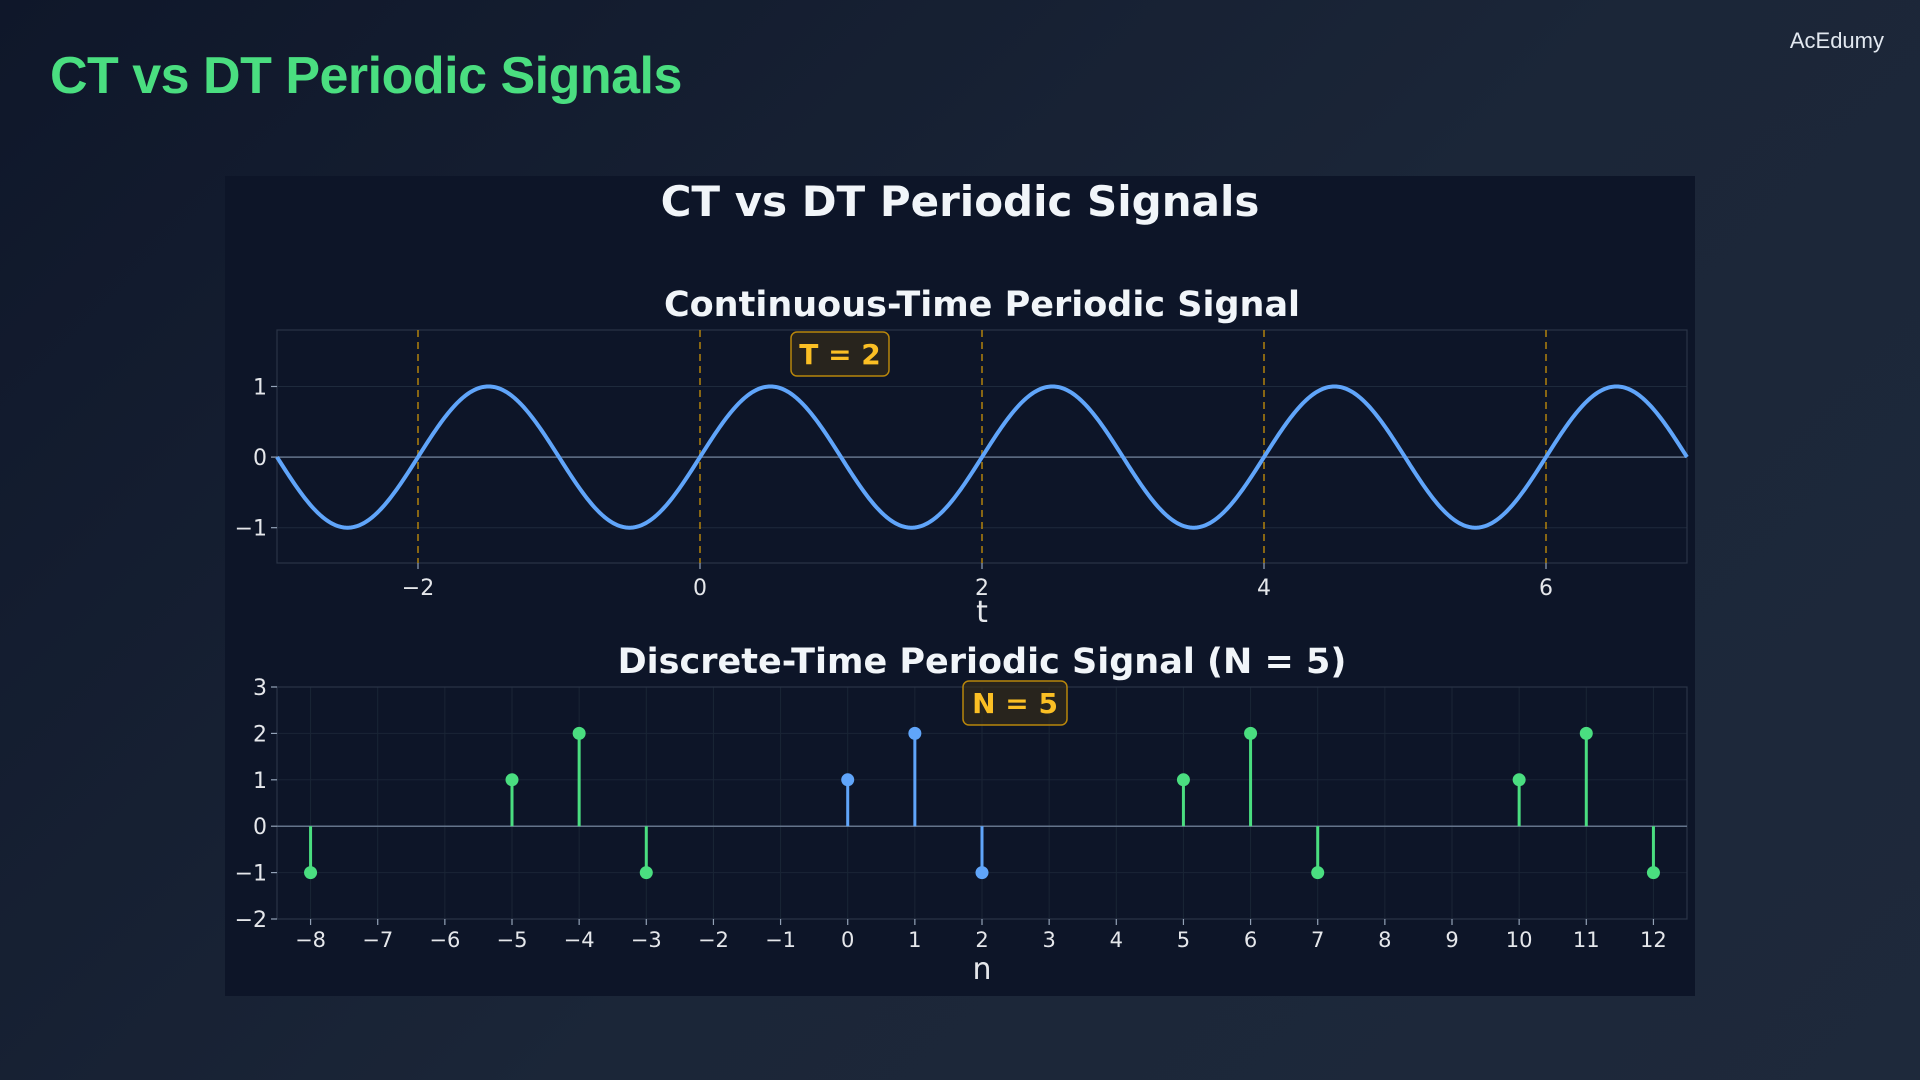  I want to click on dt-y-tick-label: −2, so click(251, 920).